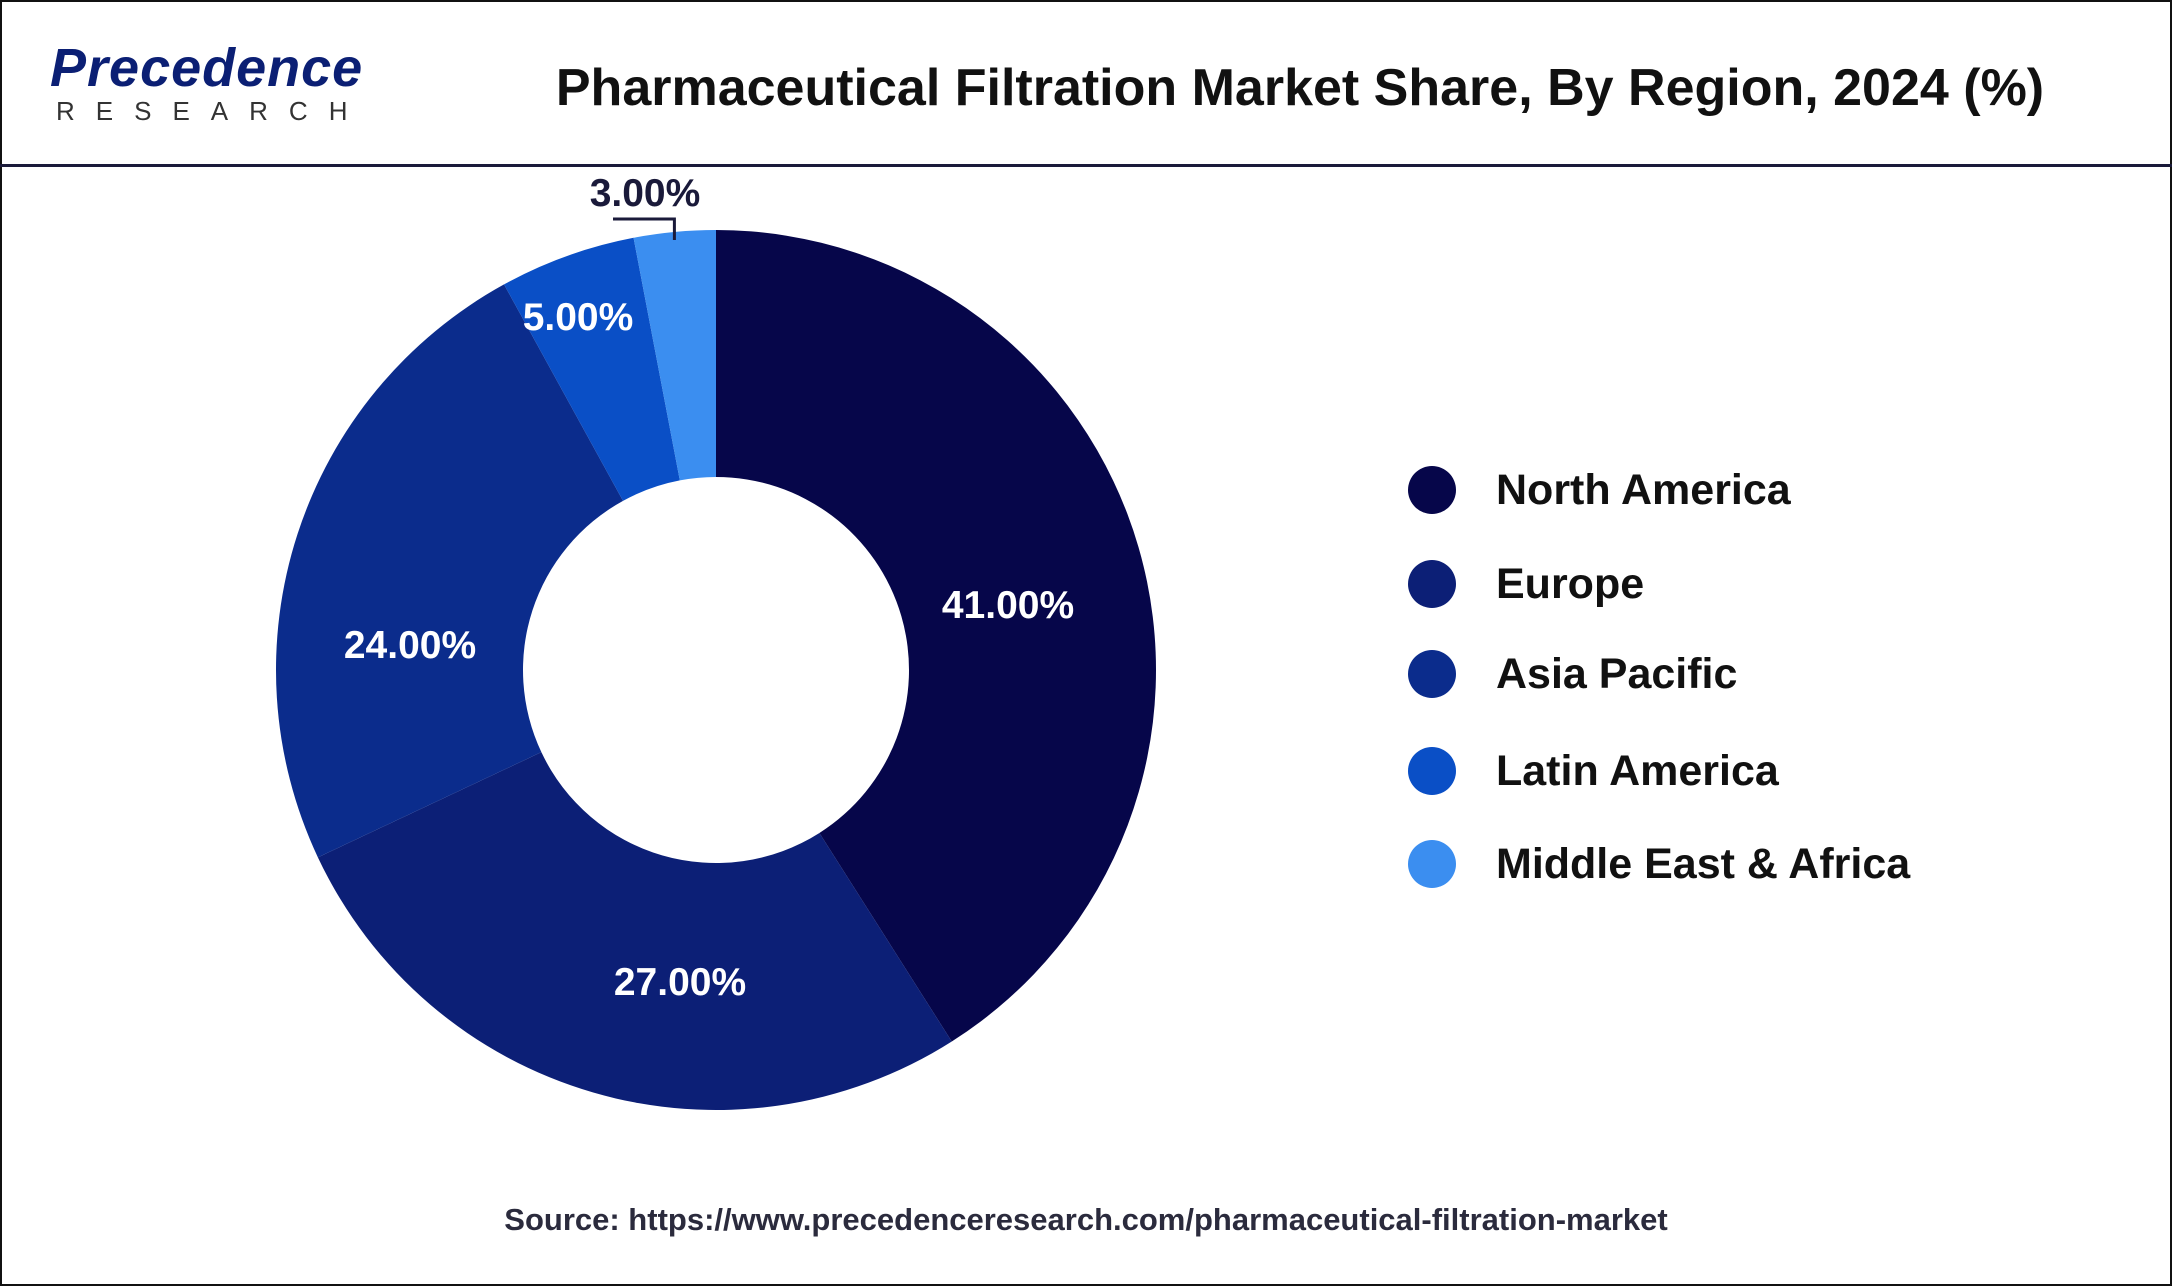 This screenshot has height=1286, width=2172. What do you see at coordinates (1617, 673) in the screenshot?
I see `legend-label: Asia Pacific` at bounding box center [1617, 673].